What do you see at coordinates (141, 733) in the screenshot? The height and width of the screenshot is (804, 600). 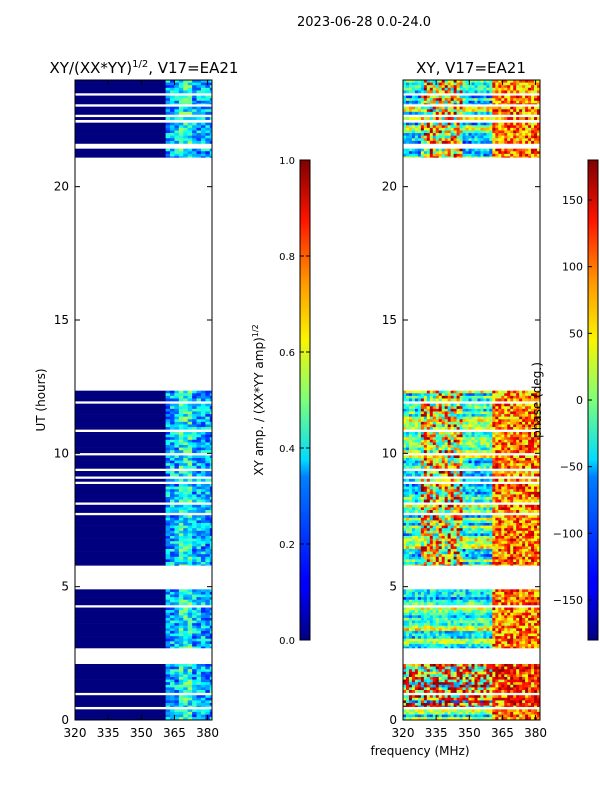 I see `x-tick-label: 350` at bounding box center [141, 733].